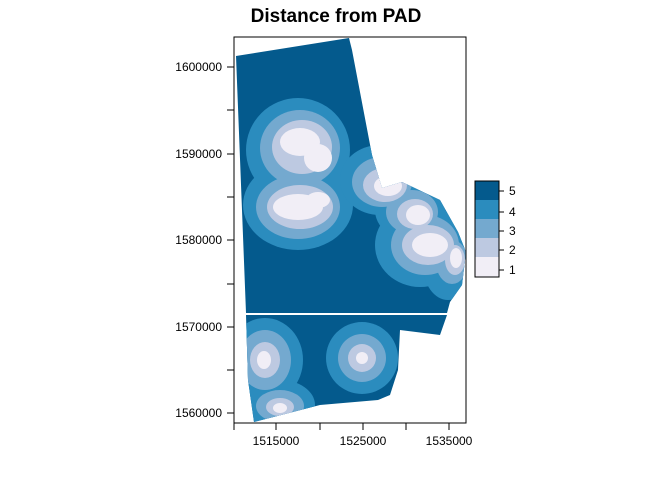  What do you see at coordinates (198, 327) in the screenshot?
I see `y-tick-label: 1570000` at bounding box center [198, 327].